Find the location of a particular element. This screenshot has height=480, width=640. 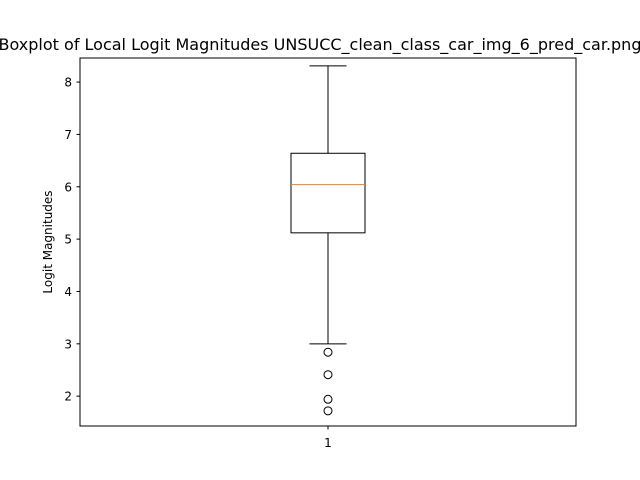

iqr-box is located at coordinates (328, 193).